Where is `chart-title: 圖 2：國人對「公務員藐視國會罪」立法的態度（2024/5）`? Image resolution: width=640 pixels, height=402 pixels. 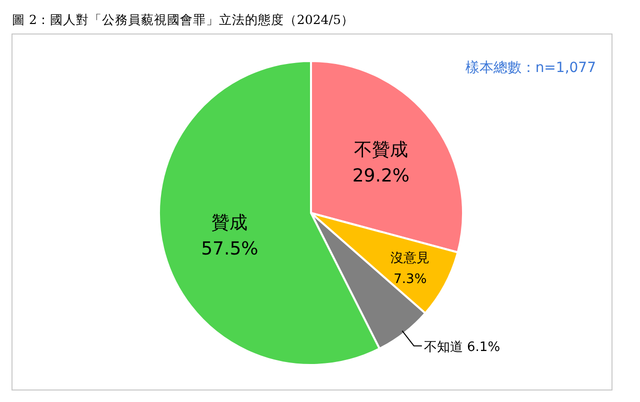
chart-title: 圖 2：國人對「公務員藐視國會罪」立法的態度（2024/5） is located at coordinates (183, 19).